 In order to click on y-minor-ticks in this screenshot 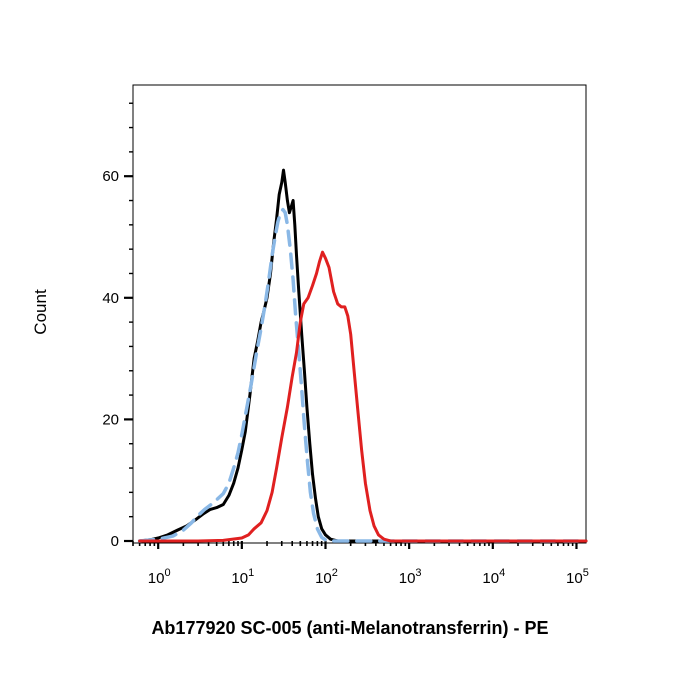, I will do `click(131, 322)`.